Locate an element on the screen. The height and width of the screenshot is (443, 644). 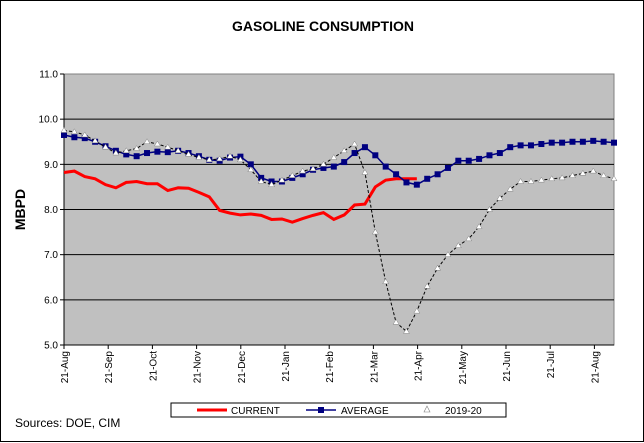
legend-label: 2019-20 is located at coordinates (463, 411).